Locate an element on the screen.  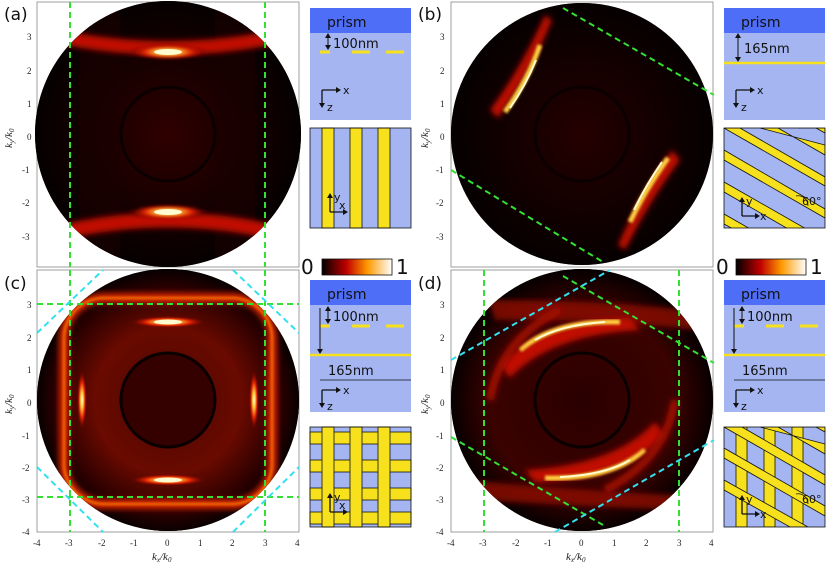
panel-label: (c) is located at coordinates (15, 284).